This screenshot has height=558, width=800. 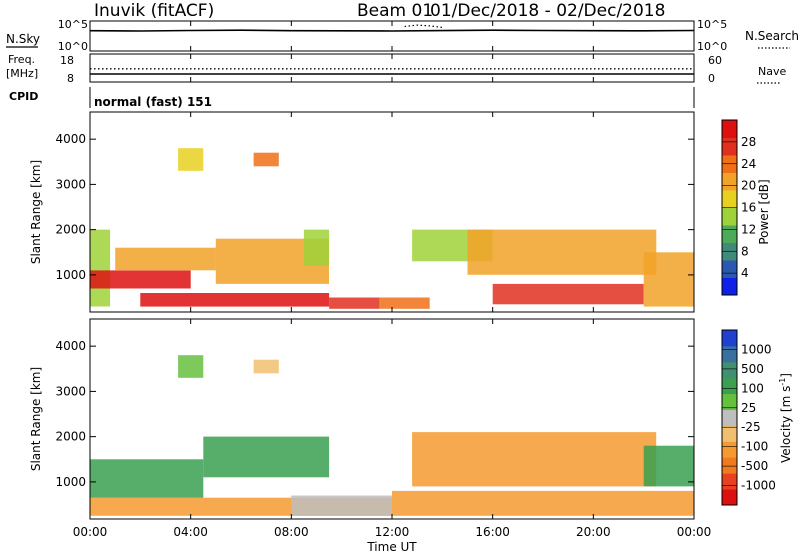 I want to click on cpid-mode: normal (fast) 151, so click(x=153, y=102).